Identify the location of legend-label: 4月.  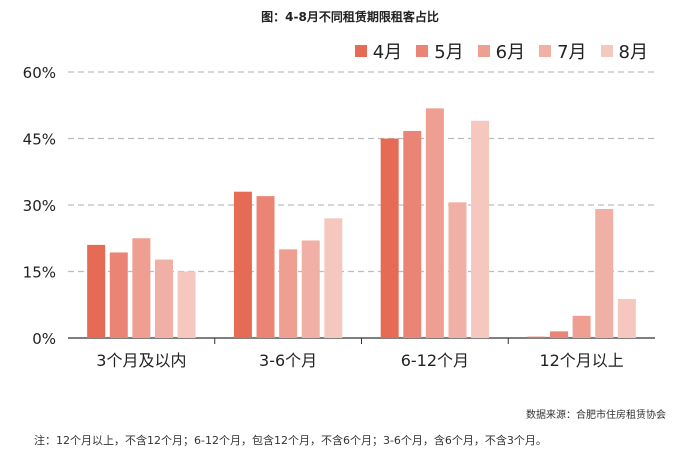
(387, 52).